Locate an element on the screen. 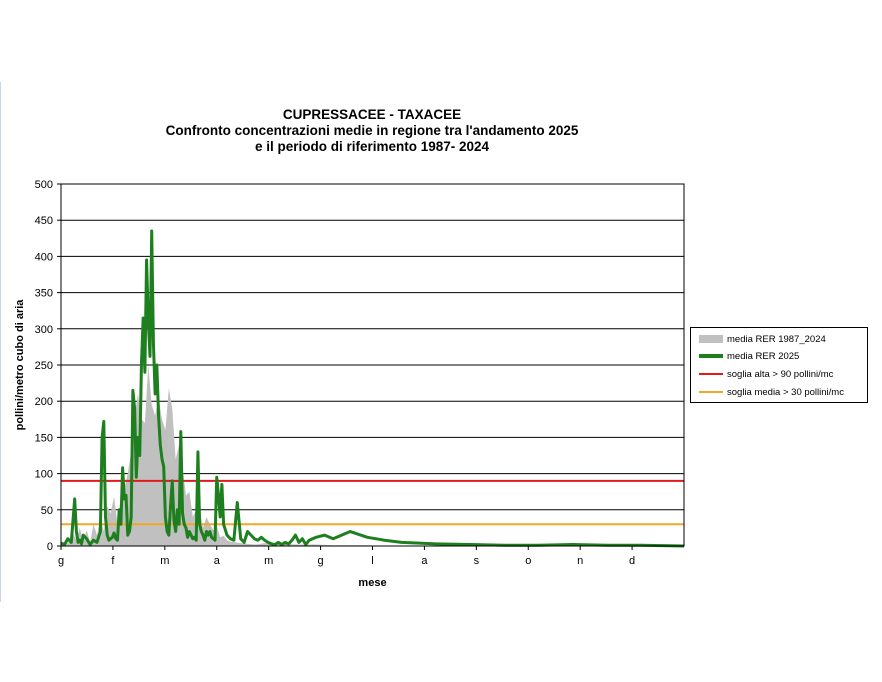  legend-label-medium-threshold: soglia media > 30 pollini/mc is located at coordinates (785, 392).